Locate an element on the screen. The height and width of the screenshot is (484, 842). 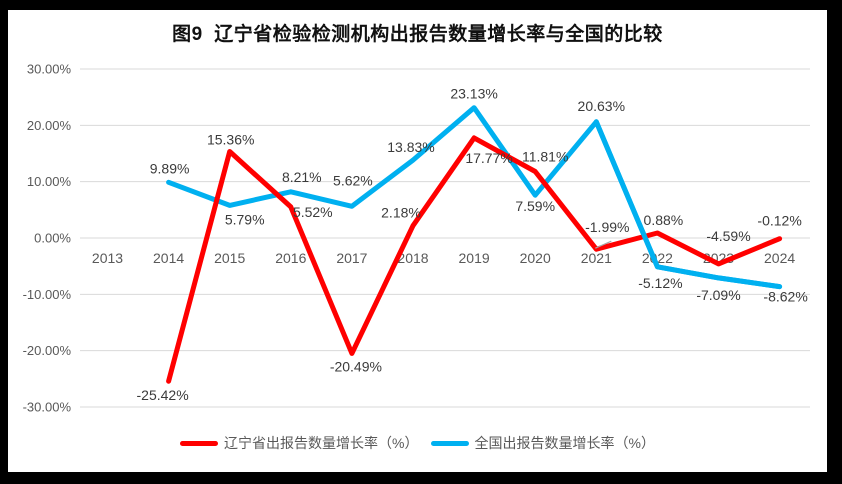
data-label: -0.12% is located at coordinates (779, 221).